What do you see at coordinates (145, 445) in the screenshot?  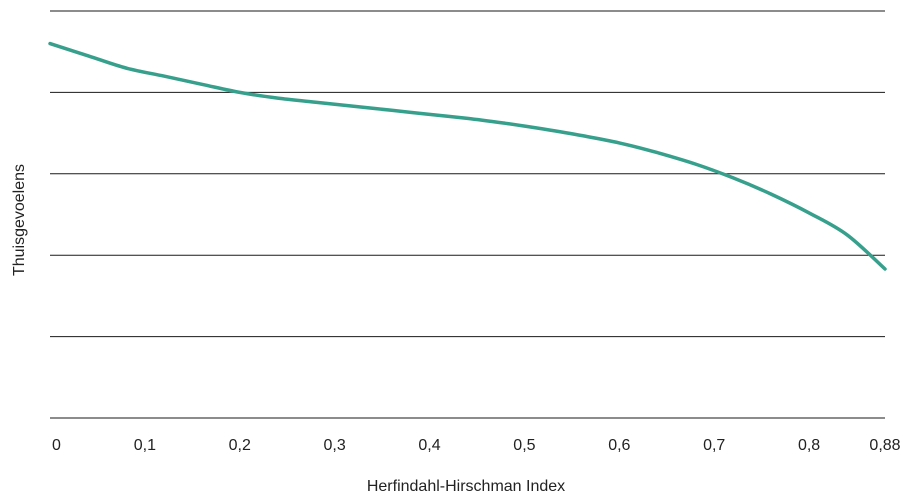 I see `x-tick-label: 0,1` at bounding box center [145, 445].